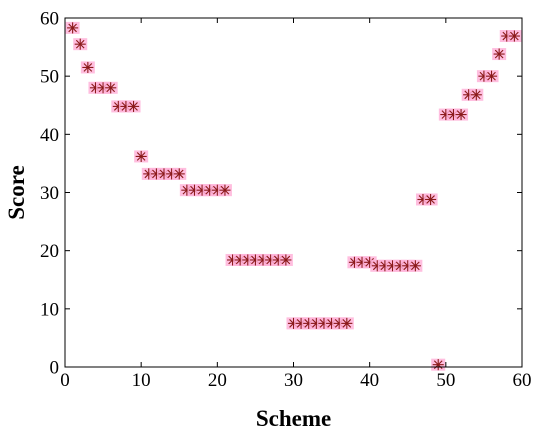 This screenshot has width=550, height=435. I want to click on x-tick-label: 60, so click(522, 380).